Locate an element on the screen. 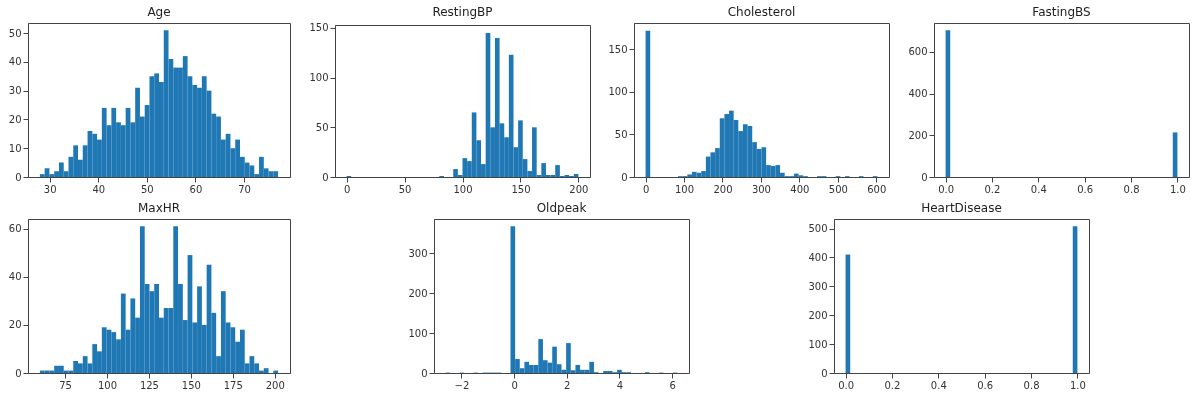 The width and height of the screenshot is (1200, 398). chart-title: HeartDisease is located at coordinates (961, 208).